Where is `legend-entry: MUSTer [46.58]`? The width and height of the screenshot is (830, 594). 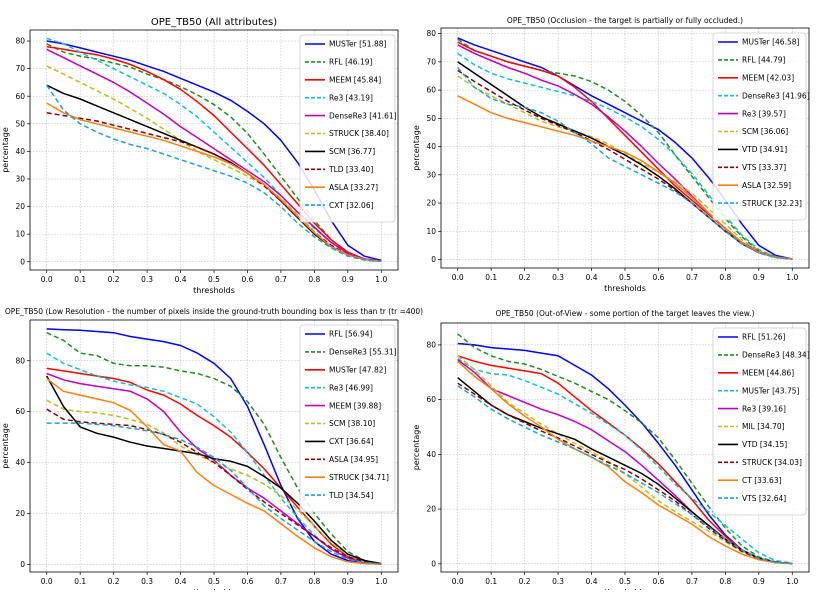
legend-entry: MUSTer [46.58] is located at coordinates (771, 42).